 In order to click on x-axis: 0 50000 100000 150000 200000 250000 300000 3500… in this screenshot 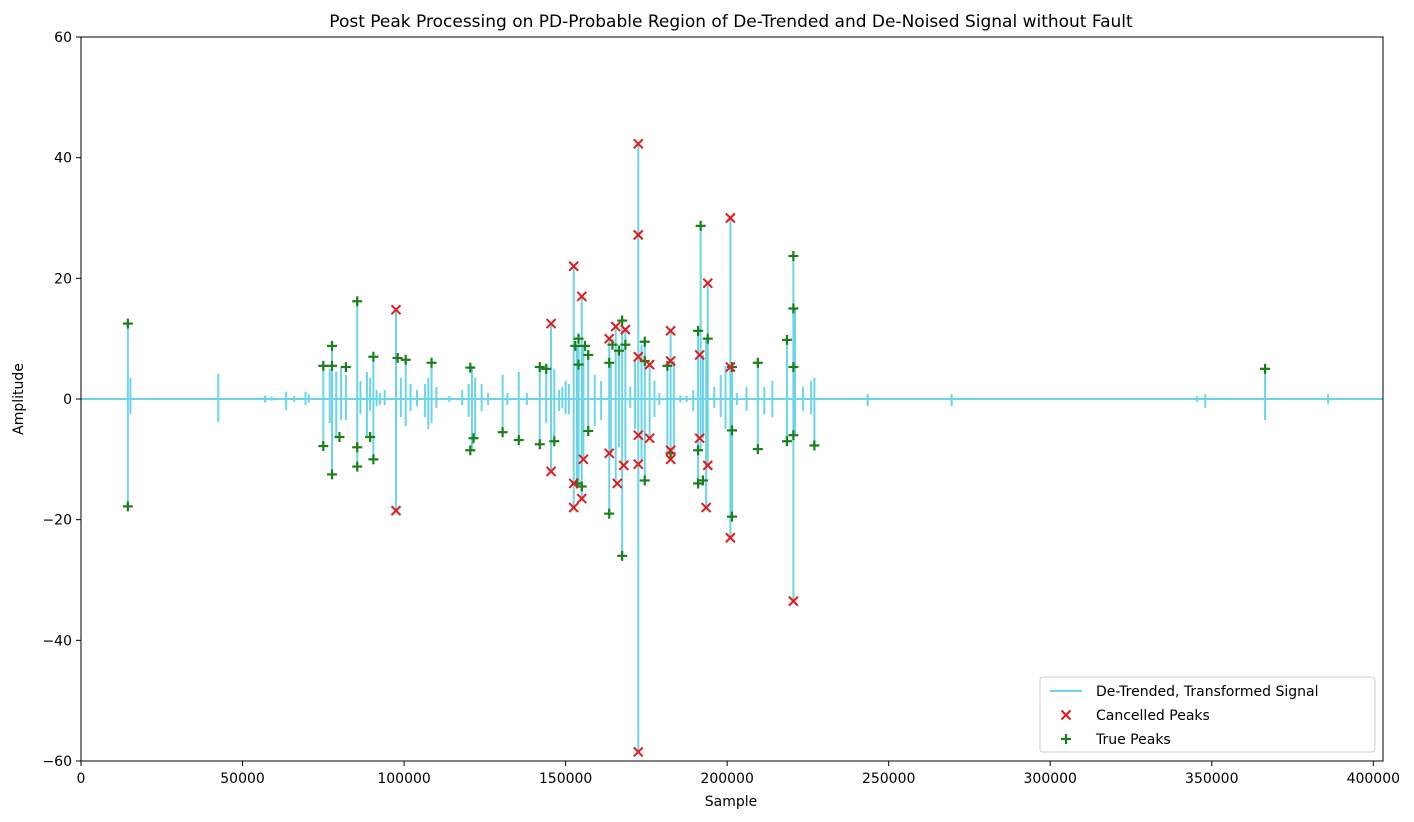, I will do `click(738, 774)`.